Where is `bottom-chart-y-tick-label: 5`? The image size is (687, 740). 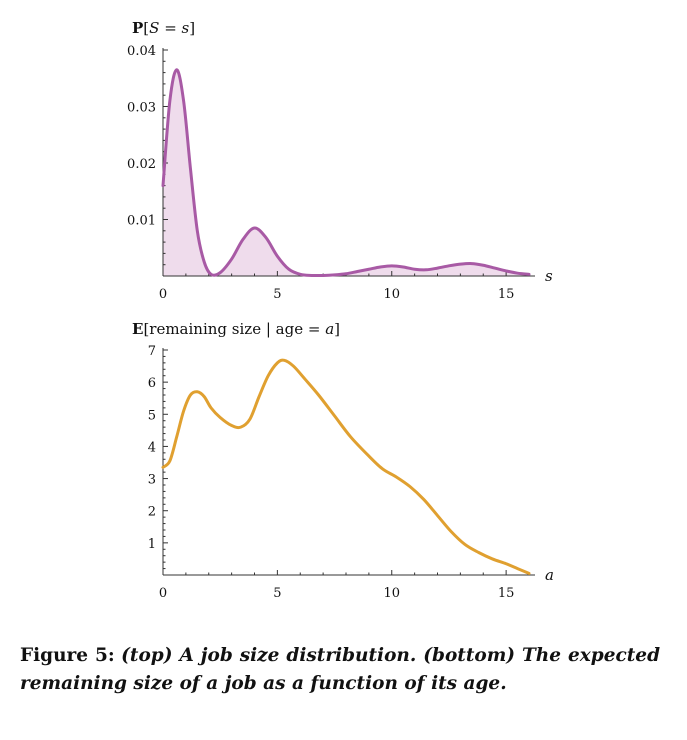 bottom-chart-y-tick-label: 5 is located at coordinates (152, 415).